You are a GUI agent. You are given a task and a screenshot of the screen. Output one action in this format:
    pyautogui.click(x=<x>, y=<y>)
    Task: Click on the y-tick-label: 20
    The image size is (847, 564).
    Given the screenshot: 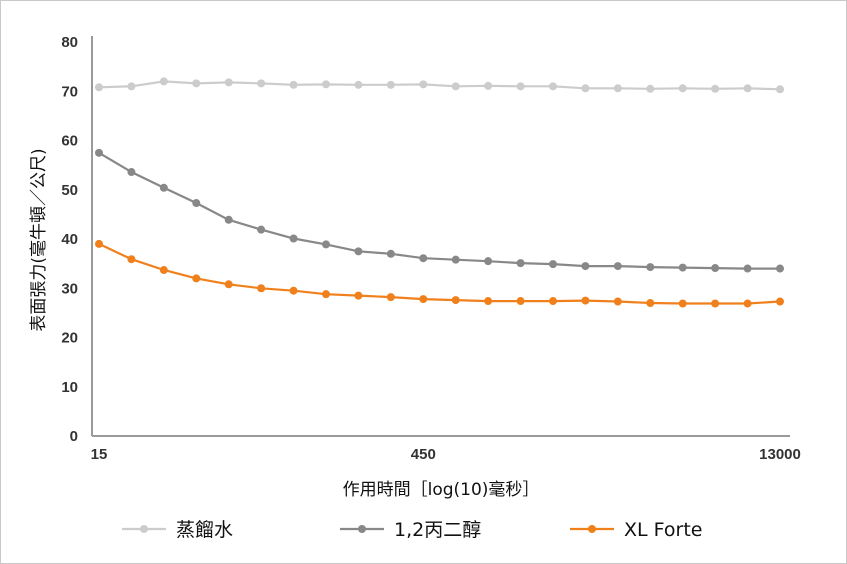 What is the action you would take?
    pyautogui.click(x=69, y=338)
    